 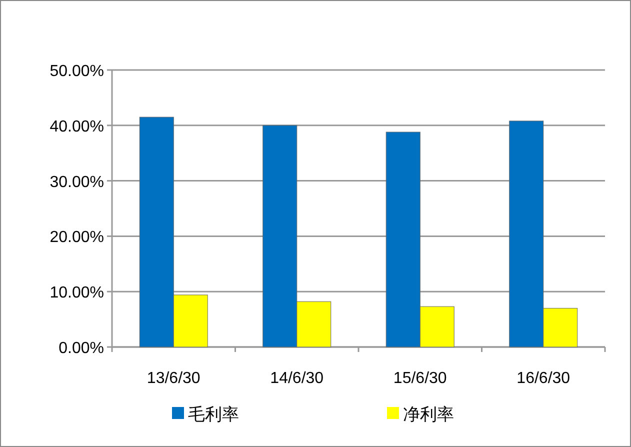 I want to click on y-tick-label: 30.00%, so click(x=77, y=182).